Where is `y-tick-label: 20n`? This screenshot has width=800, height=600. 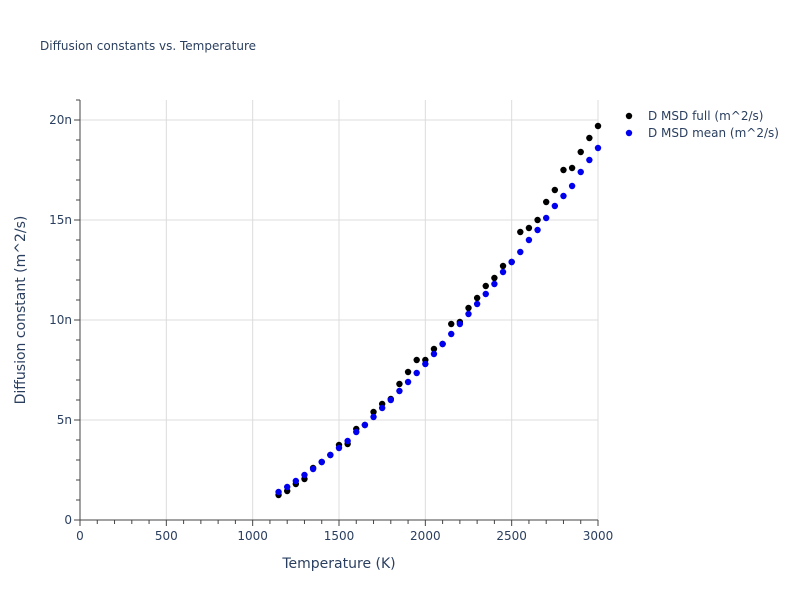 y-tick-label: 20n is located at coordinates (60, 120).